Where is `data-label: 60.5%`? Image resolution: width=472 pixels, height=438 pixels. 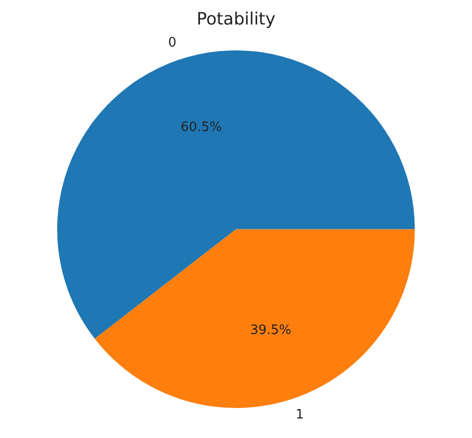
data-label: 60.5% is located at coordinates (201, 128).